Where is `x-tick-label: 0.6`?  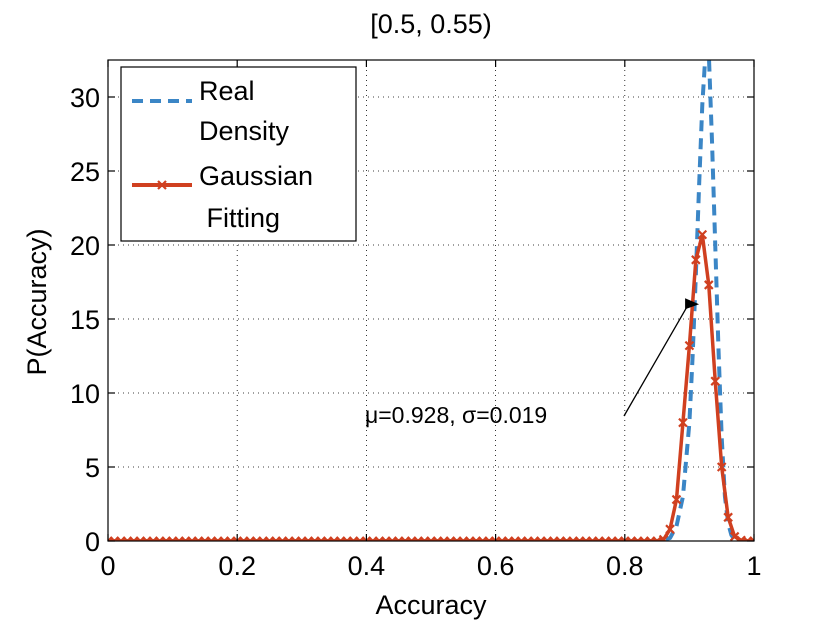
x-tick-label: 0.6 is located at coordinates (496, 566).